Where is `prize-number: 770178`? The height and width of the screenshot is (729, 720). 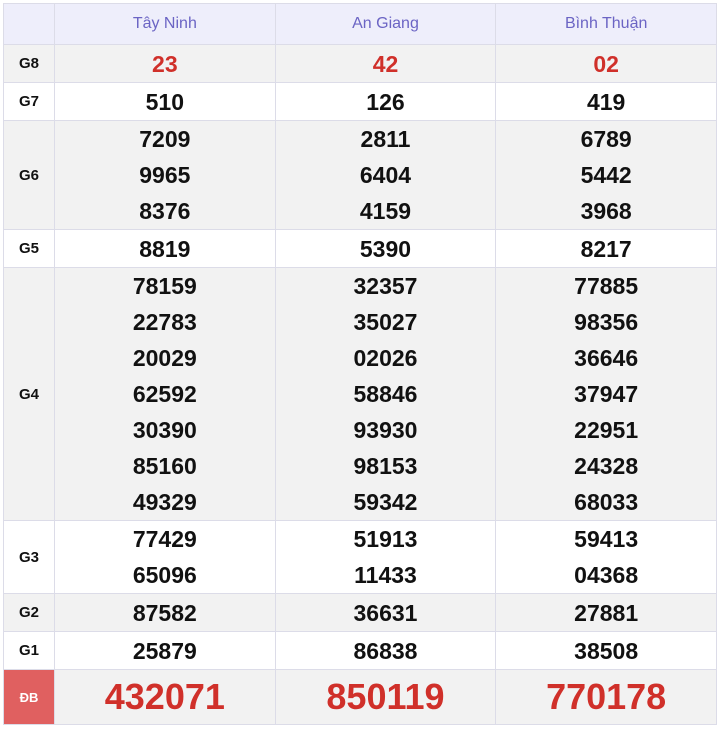 prize-number: 770178 is located at coordinates (606, 696).